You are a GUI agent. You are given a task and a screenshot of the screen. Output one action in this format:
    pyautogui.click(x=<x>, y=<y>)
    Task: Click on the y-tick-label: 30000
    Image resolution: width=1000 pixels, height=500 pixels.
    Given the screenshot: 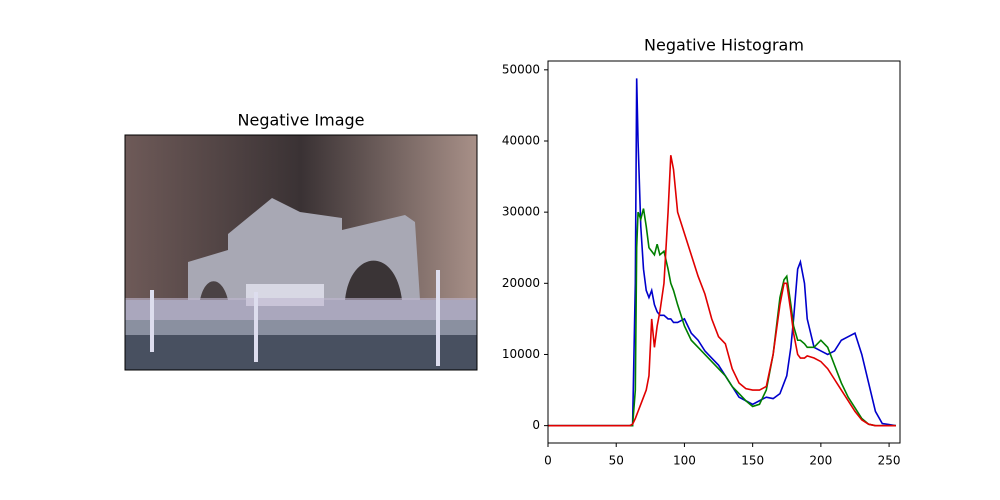 What is the action you would take?
    pyautogui.click(x=521, y=212)
    